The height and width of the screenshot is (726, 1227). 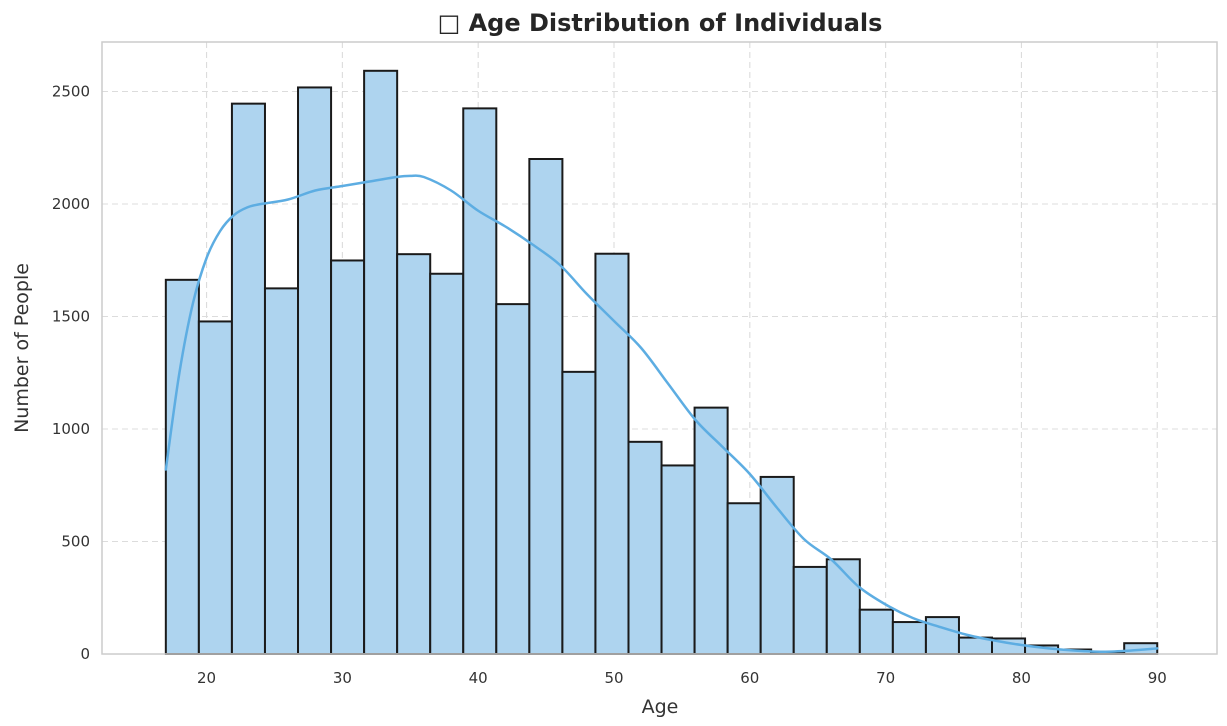 I want to click on x-tick-label: 30, so click(x=342, y=678).